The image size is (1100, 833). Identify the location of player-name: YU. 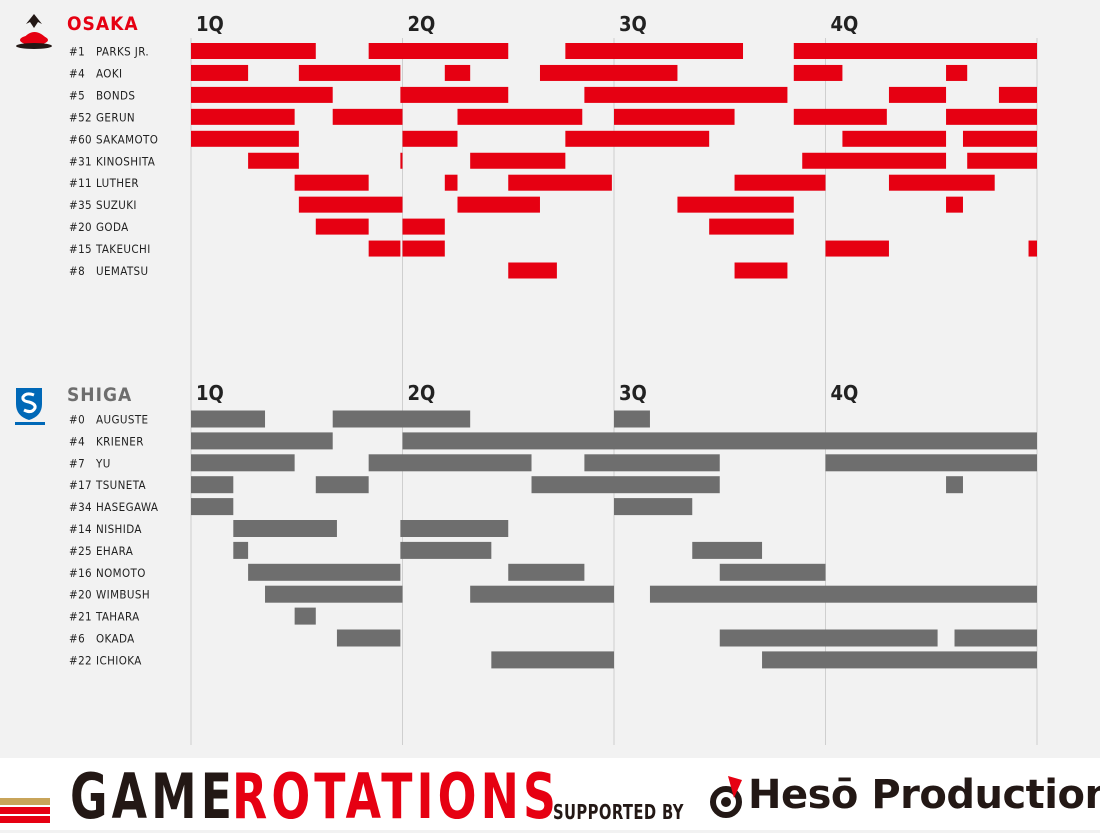
(103, 463).